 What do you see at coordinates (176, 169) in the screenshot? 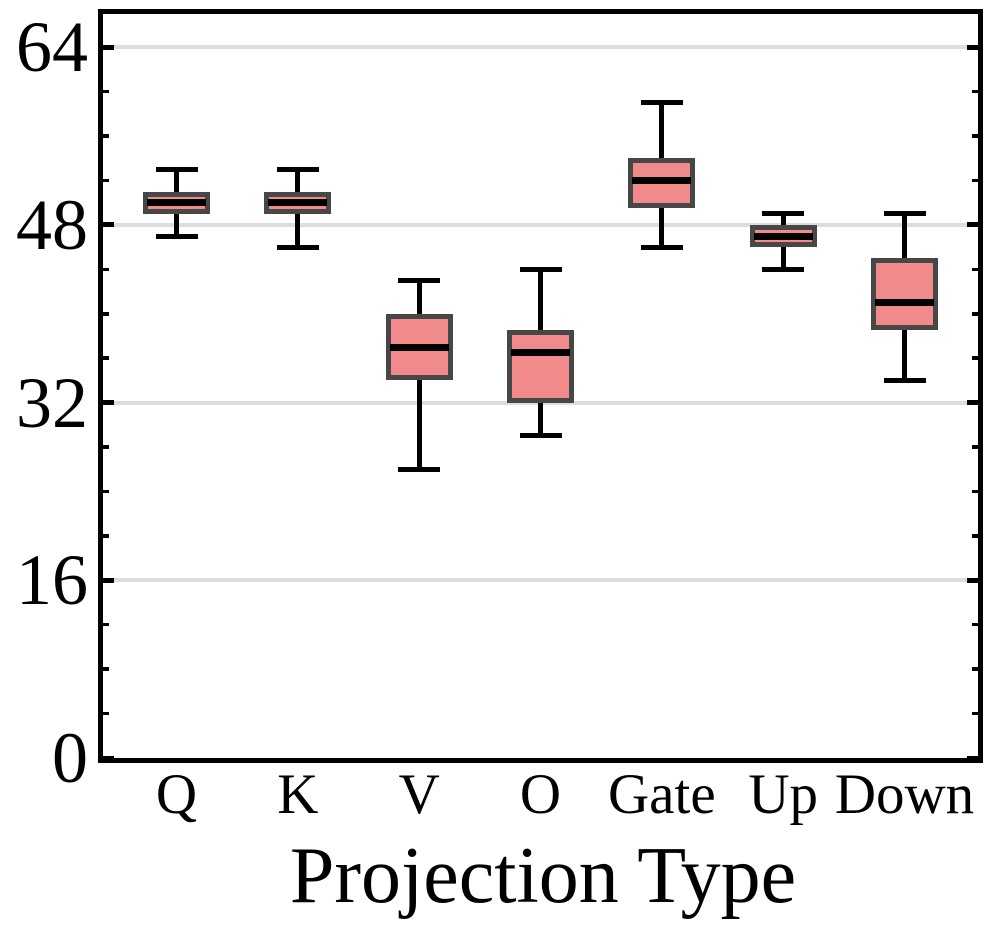
I see `whisker-cap-top-Q` at bounding box center [176, 169].